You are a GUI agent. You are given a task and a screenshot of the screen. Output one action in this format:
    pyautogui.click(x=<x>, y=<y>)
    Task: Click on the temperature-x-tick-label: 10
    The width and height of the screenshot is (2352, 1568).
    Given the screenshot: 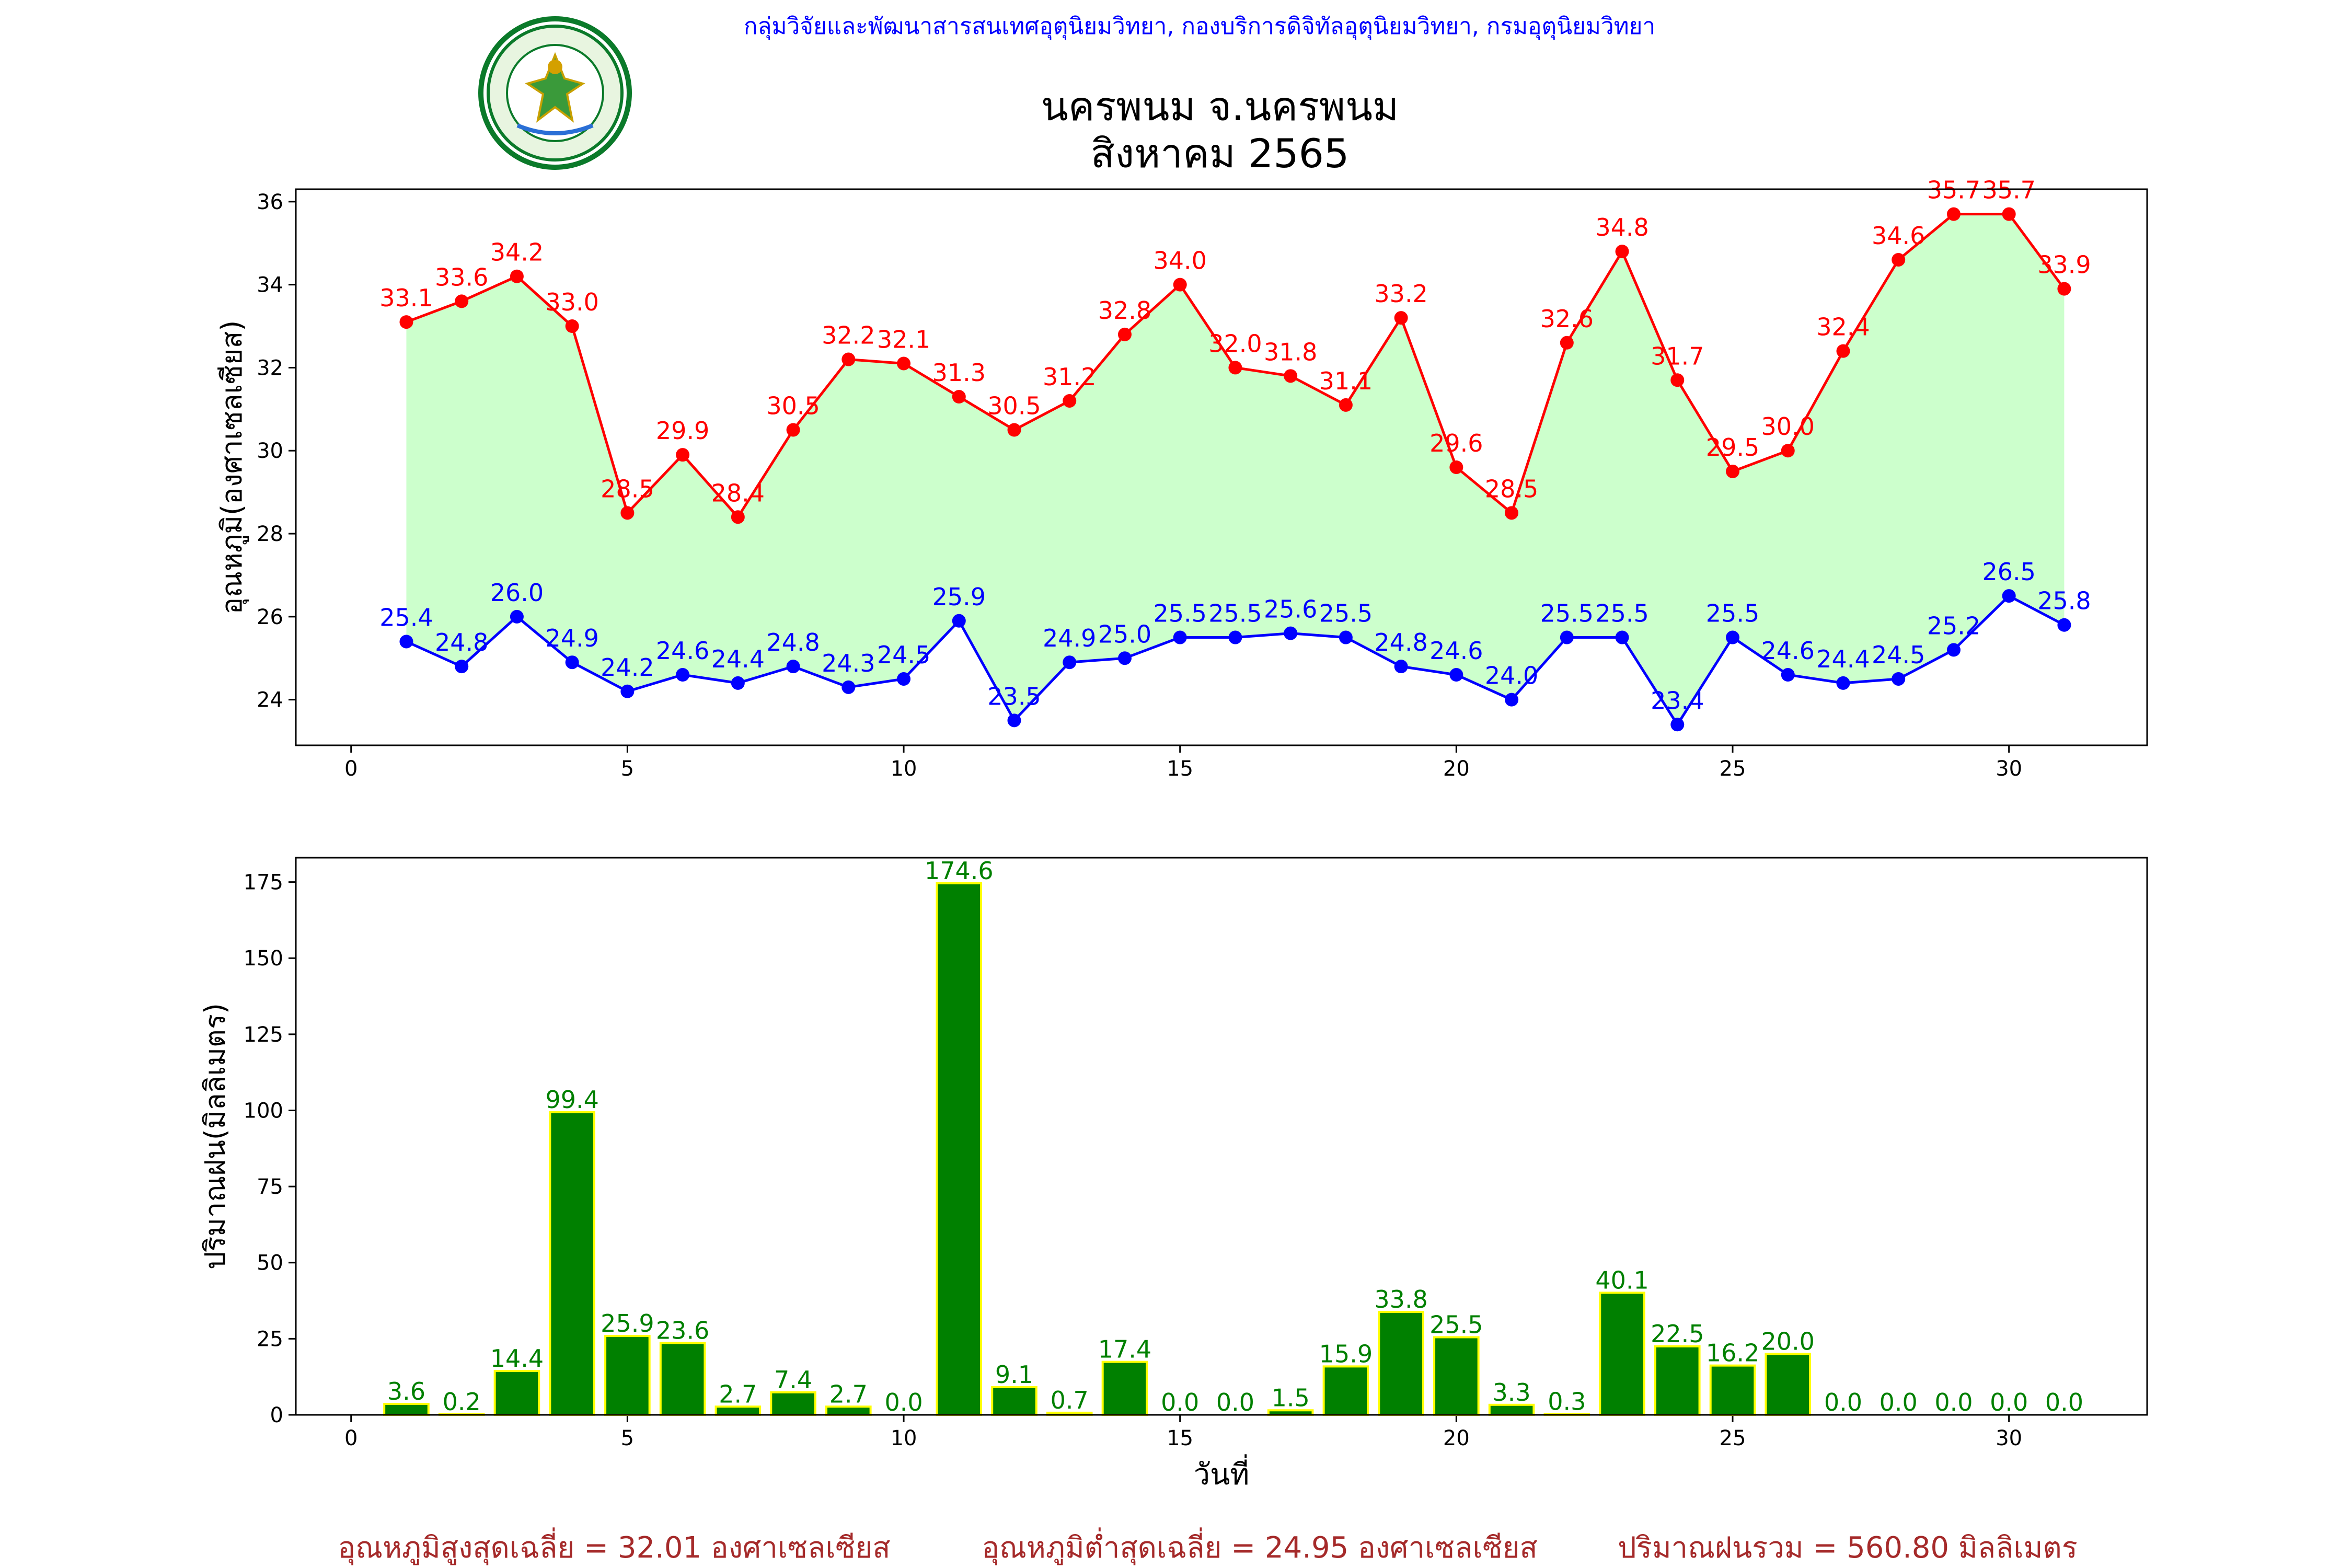 What is the action you would take?
    pyautogui.click(x=904, y=769)
    